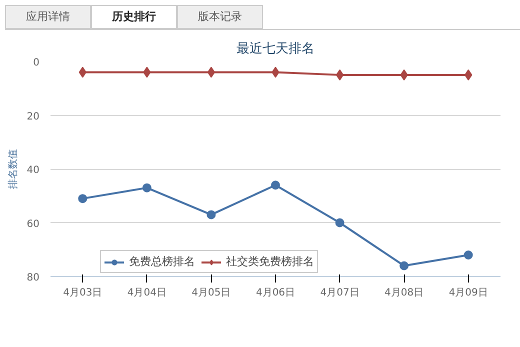 Image resolution: width=520 pixels, height=347 pixels. What do you see at coordinates (275, 49) in the screenshot?
I see `chart-title: 最近七天排名` at bounding box center [275, 49].